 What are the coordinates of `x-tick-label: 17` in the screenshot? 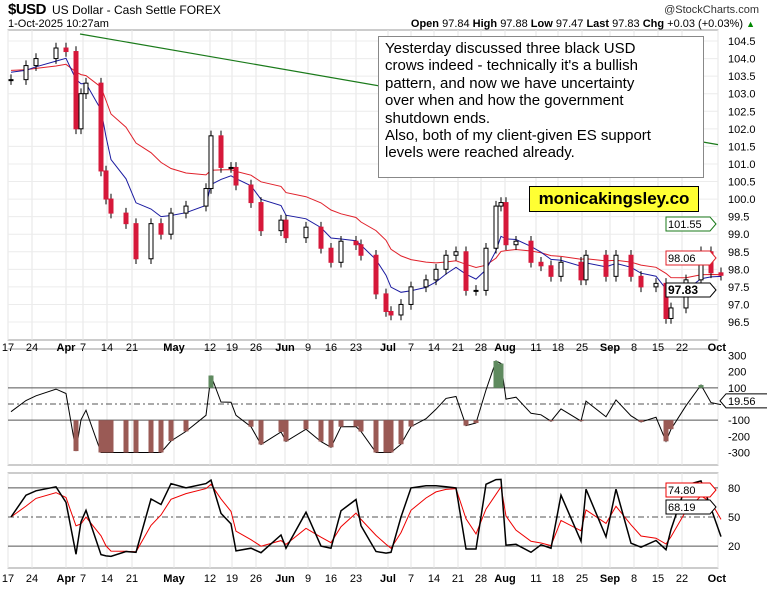 It's located at (8, 348).